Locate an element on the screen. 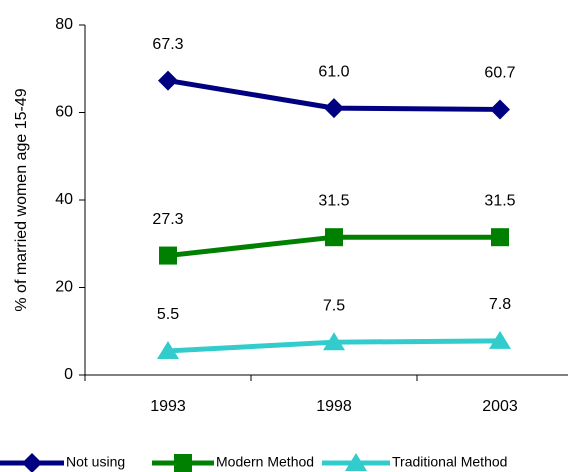 The width and height of the screenshot is (569, 472). legend-label: Not using is located at coordinates (95, 462).